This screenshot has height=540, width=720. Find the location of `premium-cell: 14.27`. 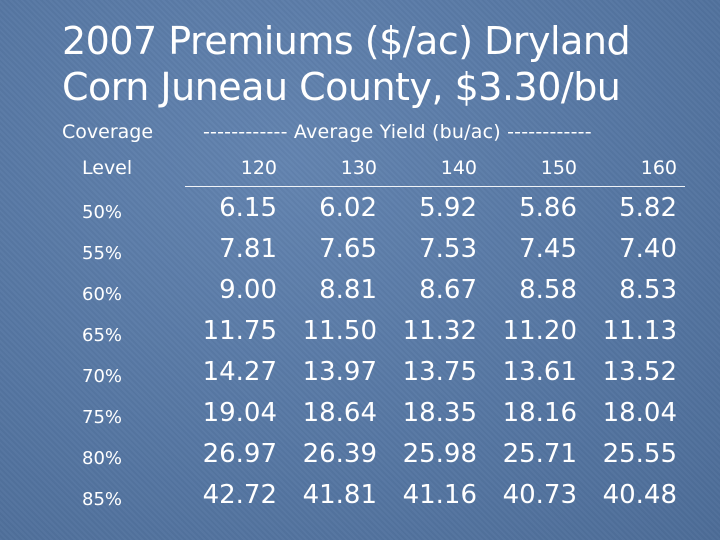

premium-cell: 14.27 is located at coordinates (239, 372).